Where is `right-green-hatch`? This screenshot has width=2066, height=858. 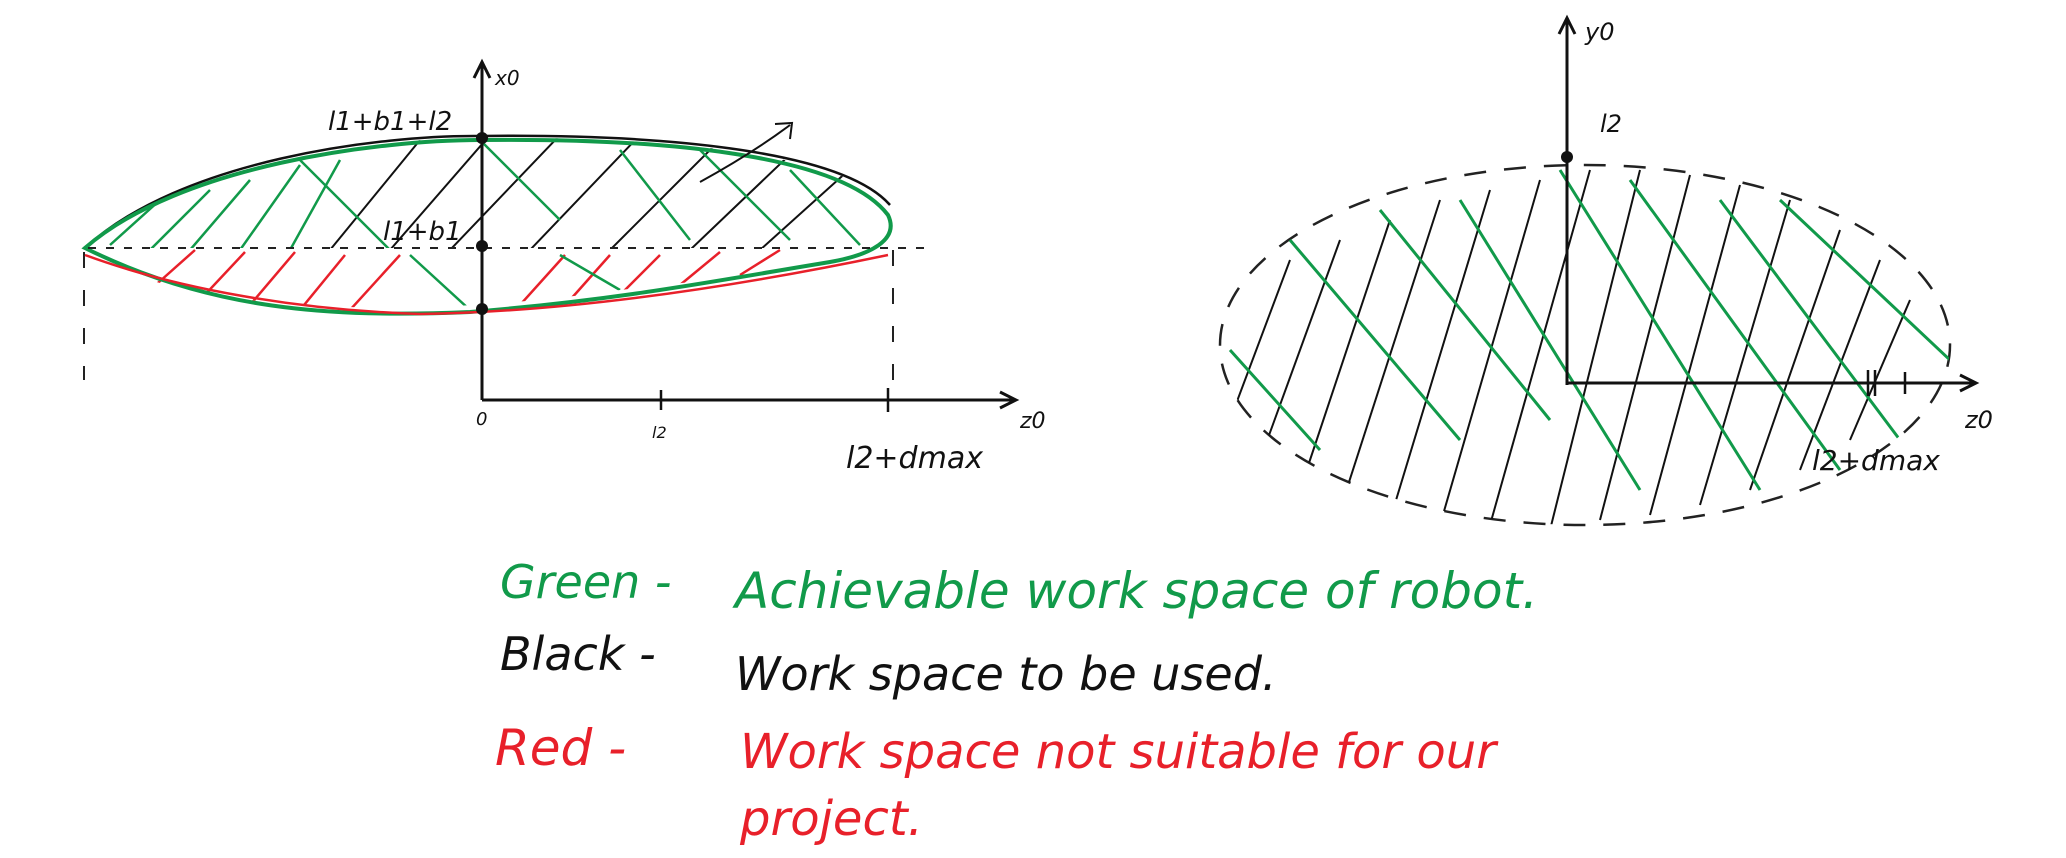
right-green-hatch is located at coordinates (1590, 330).